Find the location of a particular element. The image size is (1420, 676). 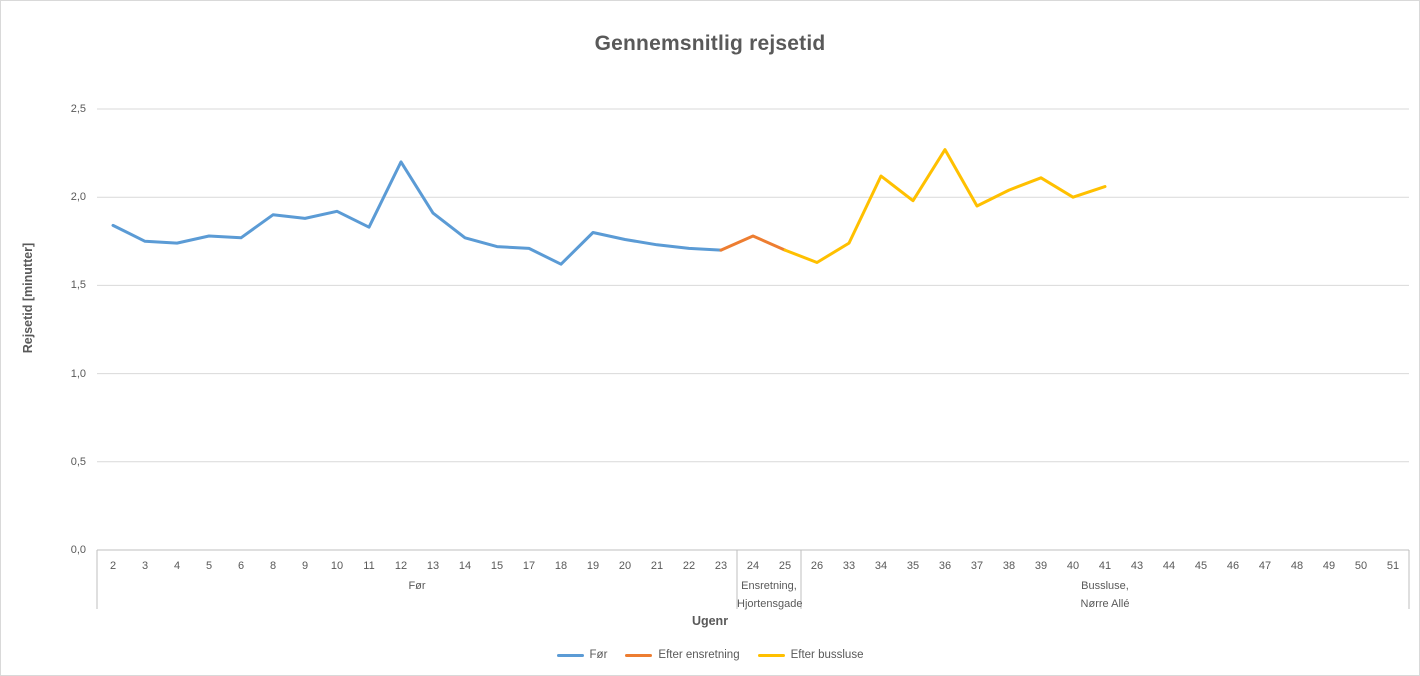

x-axis-group-label-ensretning-hjortensgade: Hjortensgade is located at coordinates (770, 604).